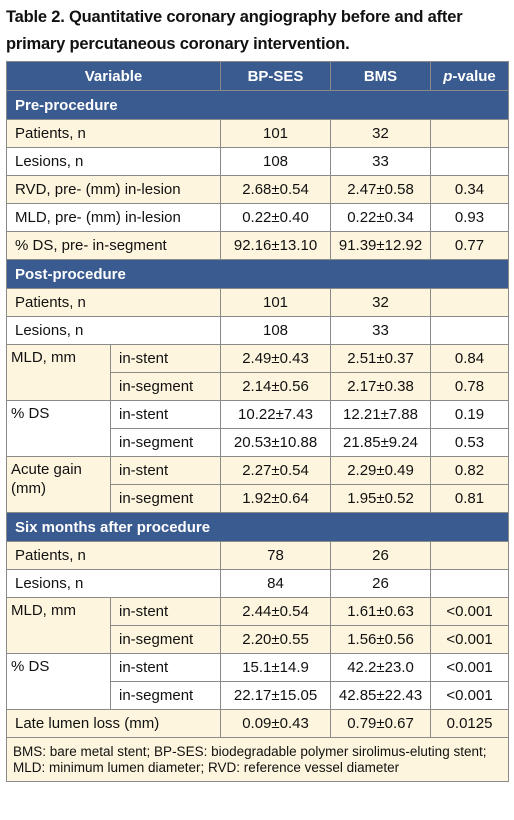 The width and height of the screenshot is (514, 820). Describe the element at coordinates (470, 498) in the screenshot. I see `cell-pvalue: 0.81` at that location.